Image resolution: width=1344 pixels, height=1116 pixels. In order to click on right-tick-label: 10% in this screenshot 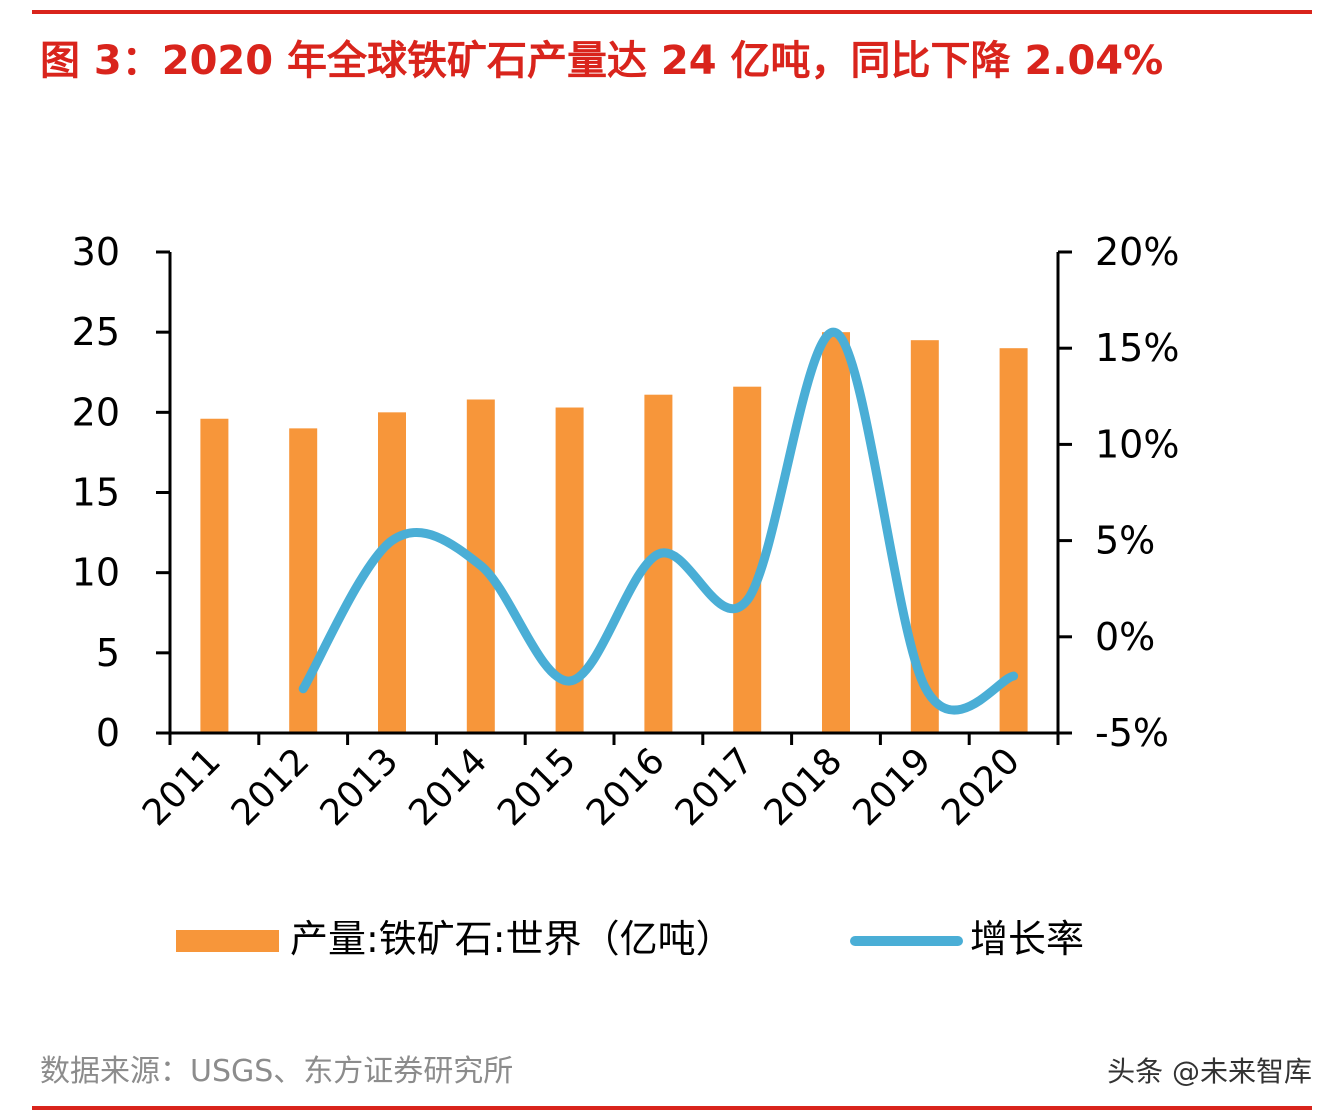, I will do `click(1137, 444)`.